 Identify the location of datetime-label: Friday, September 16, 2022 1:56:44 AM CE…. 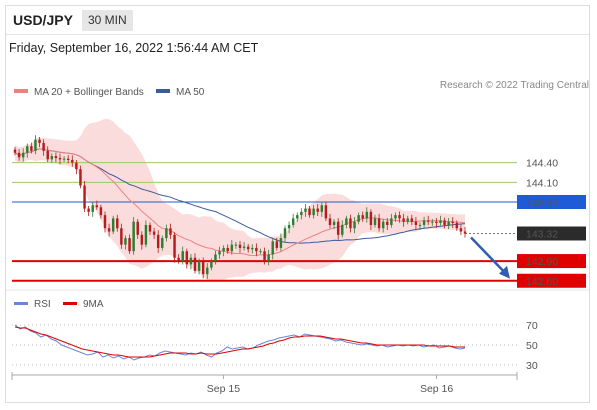
(134, 48).